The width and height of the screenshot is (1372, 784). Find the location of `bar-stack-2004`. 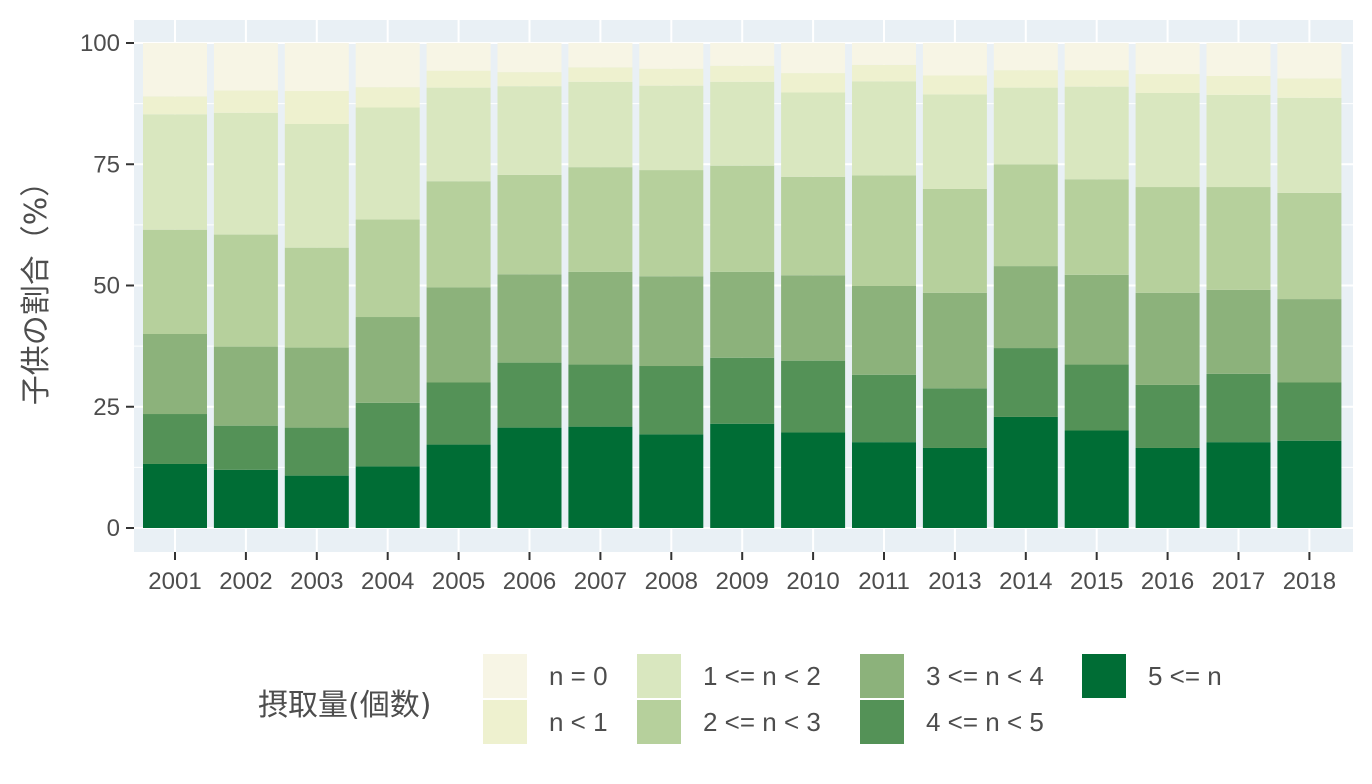

bar-stack-2004 is located at coordinates (387, 285).